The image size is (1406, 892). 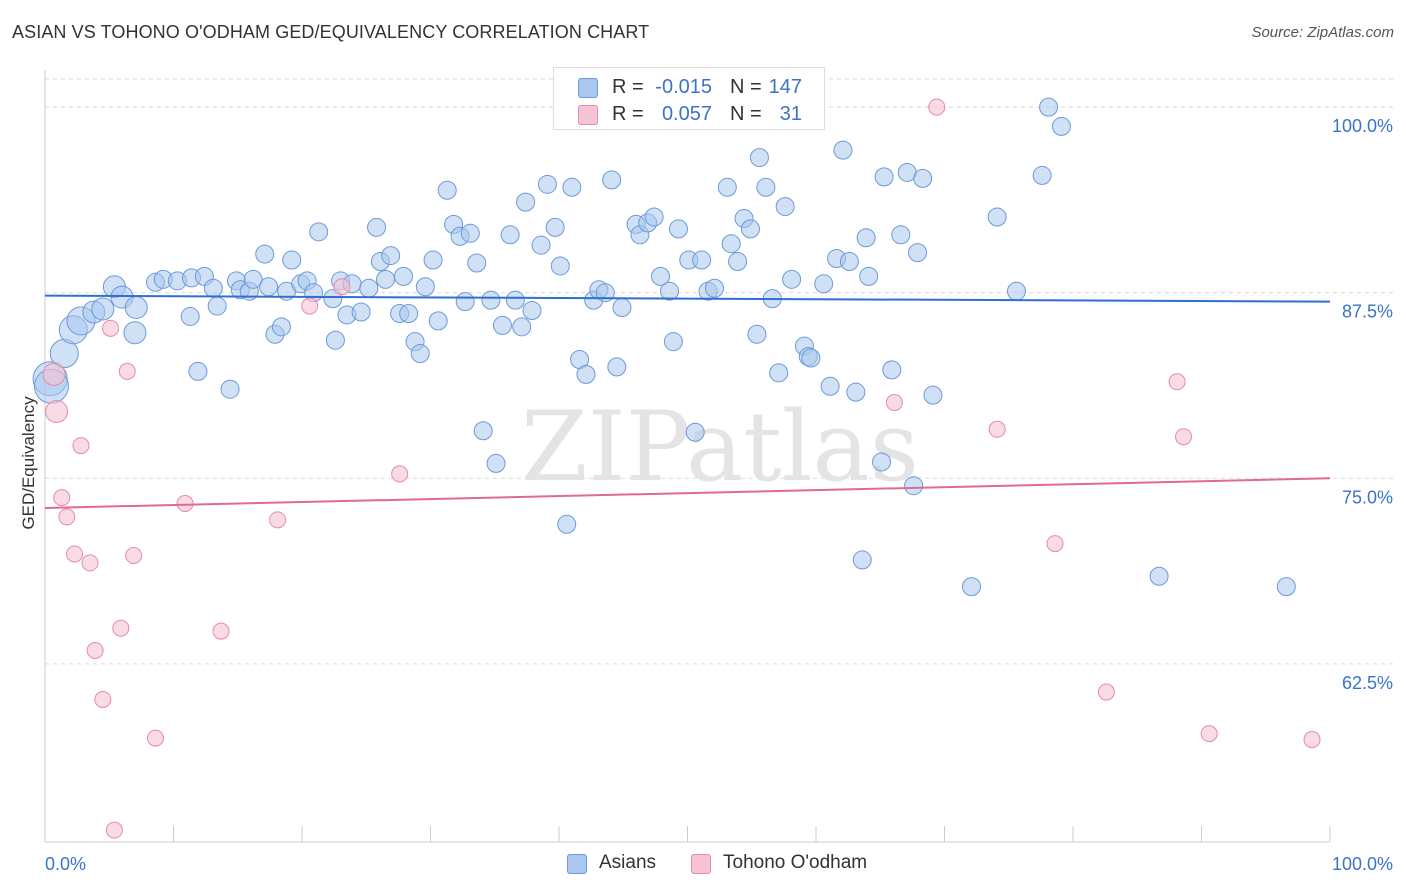 I want to click on asians-trend-line, so click(x=687, y=298).